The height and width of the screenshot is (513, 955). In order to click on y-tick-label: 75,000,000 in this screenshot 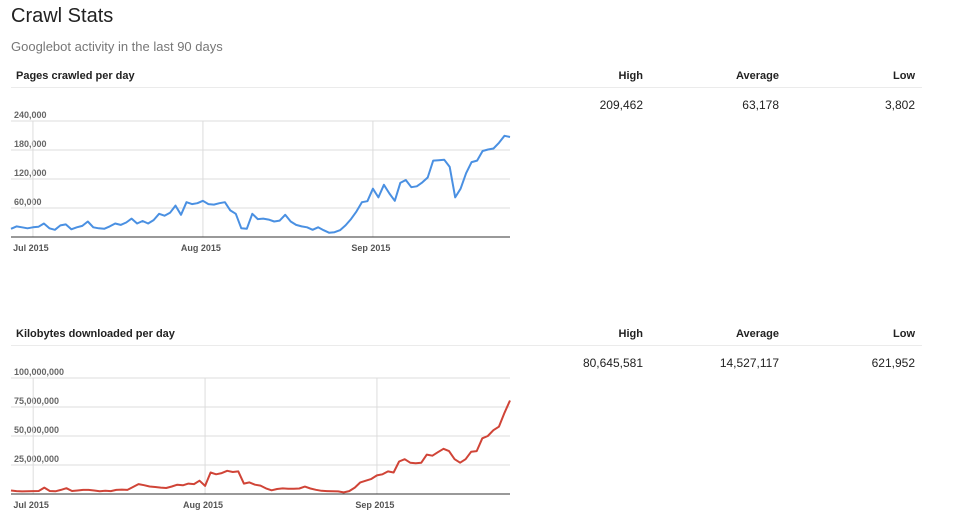, I will do `click(36, 401)`.